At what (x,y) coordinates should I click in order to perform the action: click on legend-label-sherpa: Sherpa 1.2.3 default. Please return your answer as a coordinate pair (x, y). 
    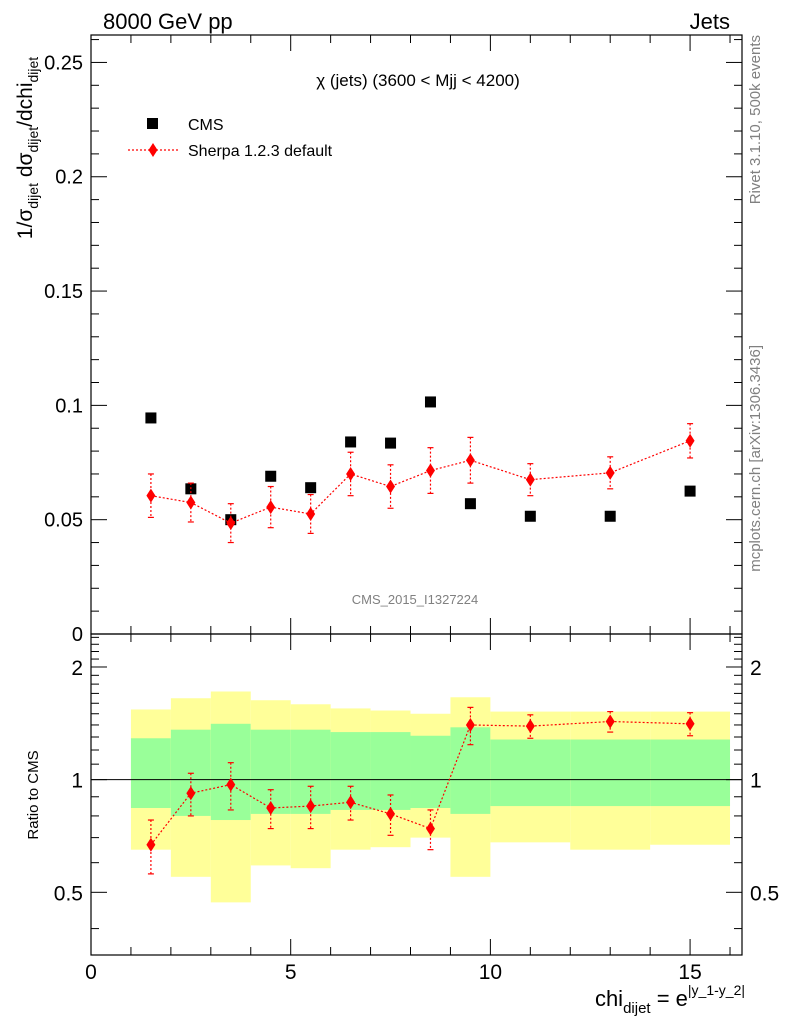
    Looking at the image, I should click on (260, 151).